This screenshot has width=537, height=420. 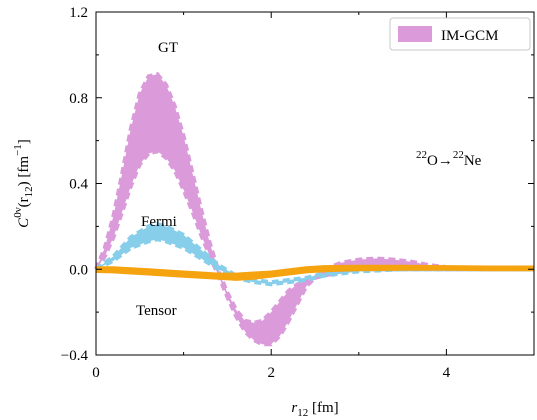 What do you see at coordinates (23, 183) in the screenshot?
I see `y-axis-label: C0ν(r12) [fm−1]` at bounding box center [23, 183].